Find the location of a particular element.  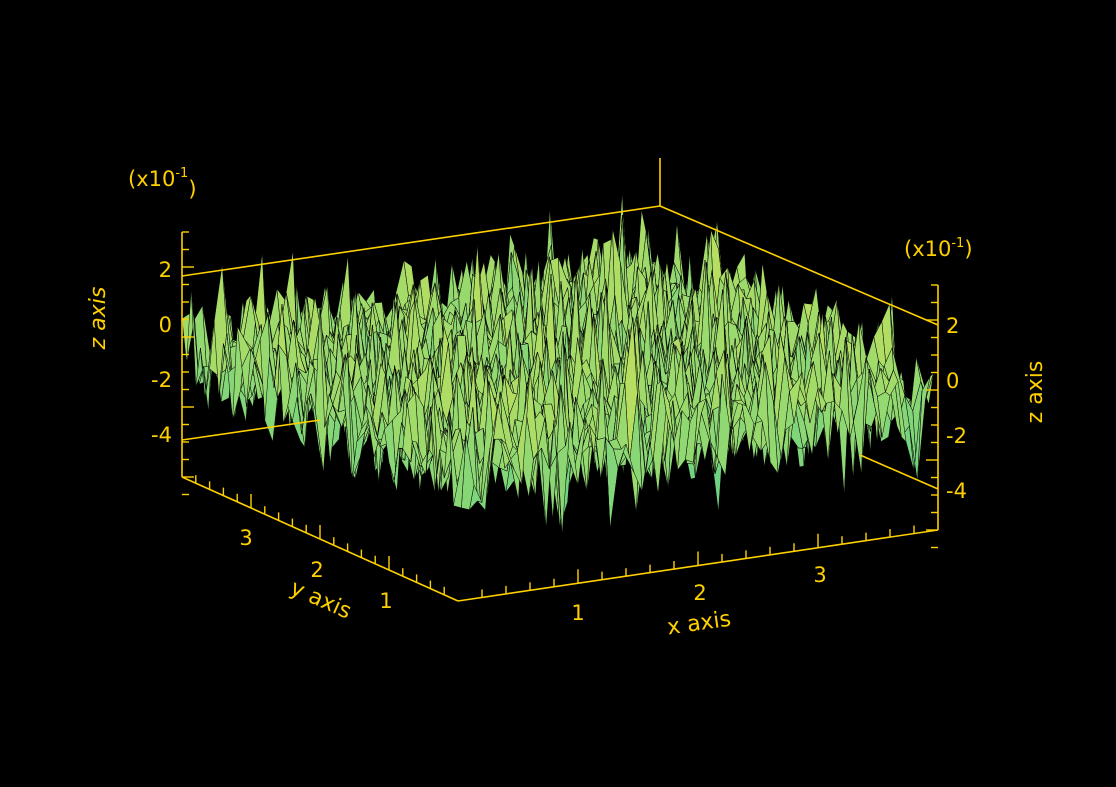

z-multiplier-right-close: ) is located at coordinates (968, 249).